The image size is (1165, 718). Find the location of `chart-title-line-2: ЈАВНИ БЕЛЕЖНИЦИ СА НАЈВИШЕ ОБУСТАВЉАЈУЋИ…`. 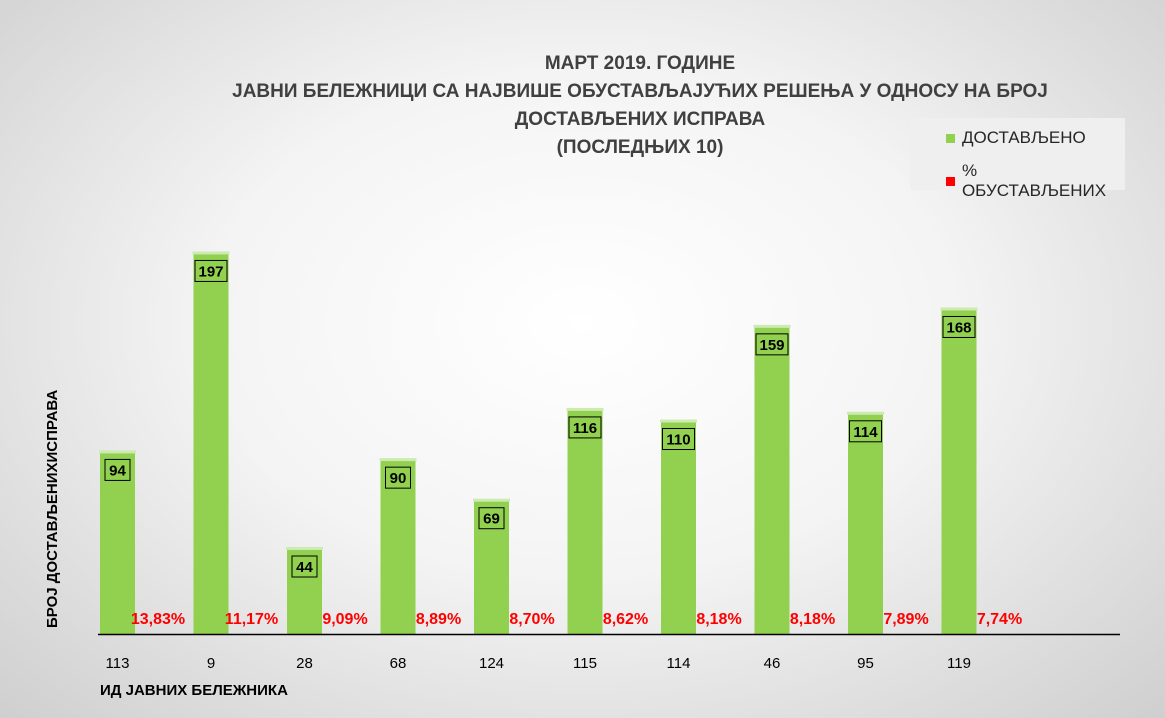

chart-title-line-2: ЈАВНИ БЕЛЕЖНИЦИ СА НАЈВИШЕ ОБУСТАВЉАЈУЋИ… is located at coordinates (640, 91).